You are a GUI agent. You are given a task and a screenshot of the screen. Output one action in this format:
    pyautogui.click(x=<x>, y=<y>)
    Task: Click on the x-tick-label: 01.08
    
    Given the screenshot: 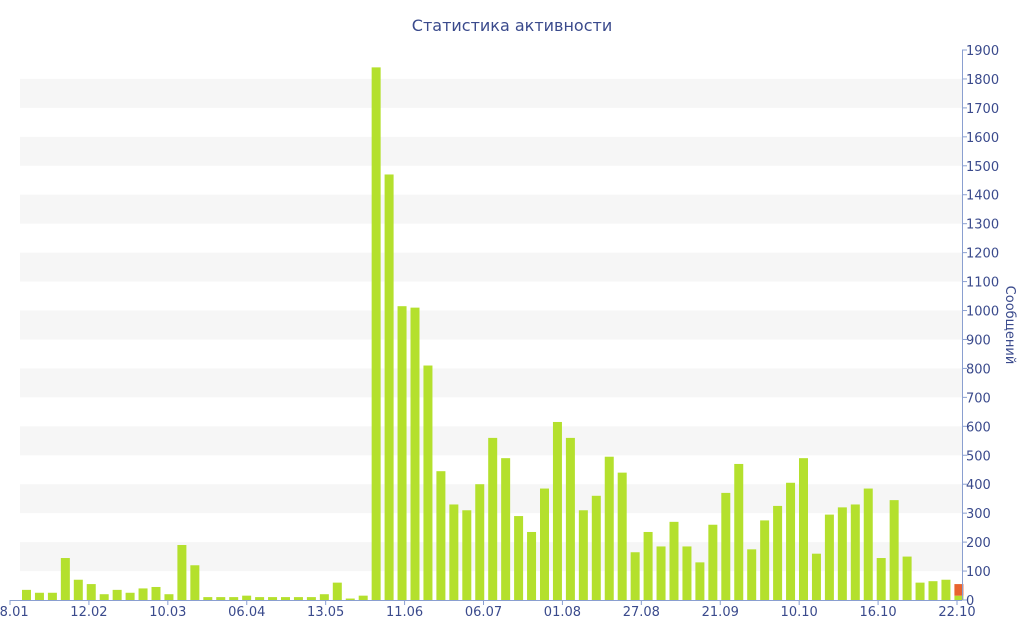 What is the action you would take?
    pyautogui.click(x=562, y=612)
    